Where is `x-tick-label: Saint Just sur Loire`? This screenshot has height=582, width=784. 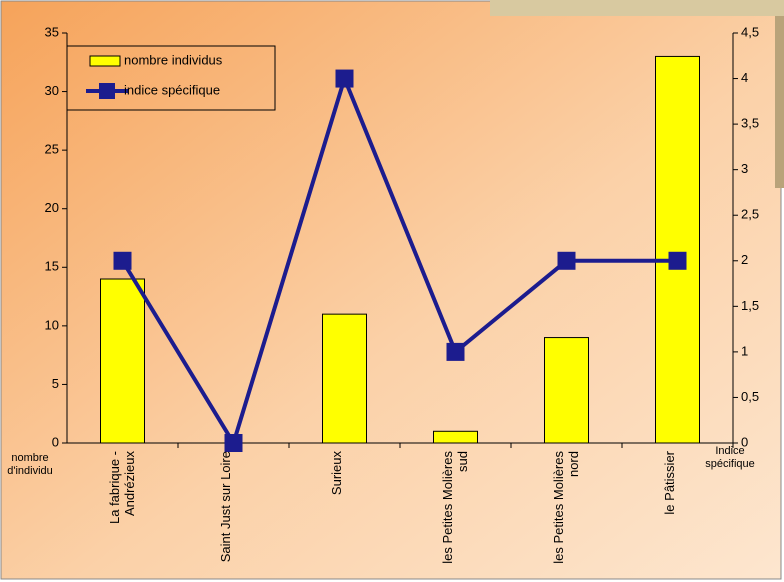
x-tick-label: Saint Just sur Loire is located at coordinates (225, 507).